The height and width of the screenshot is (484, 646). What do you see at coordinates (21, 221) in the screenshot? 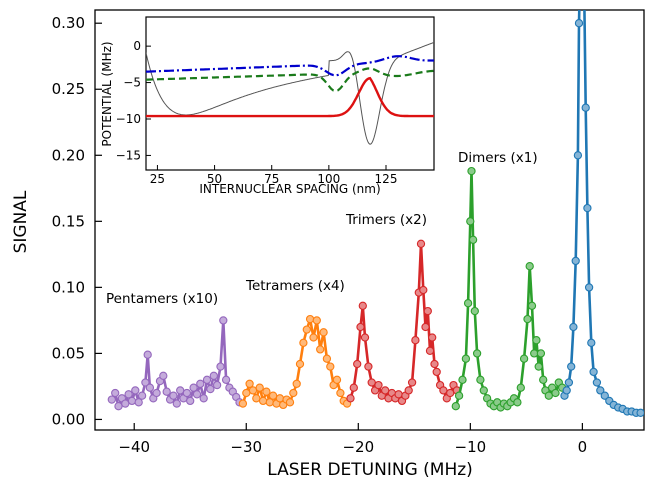
I see `y-axis-label: SIGNAL` at bounding box center [21, 221].